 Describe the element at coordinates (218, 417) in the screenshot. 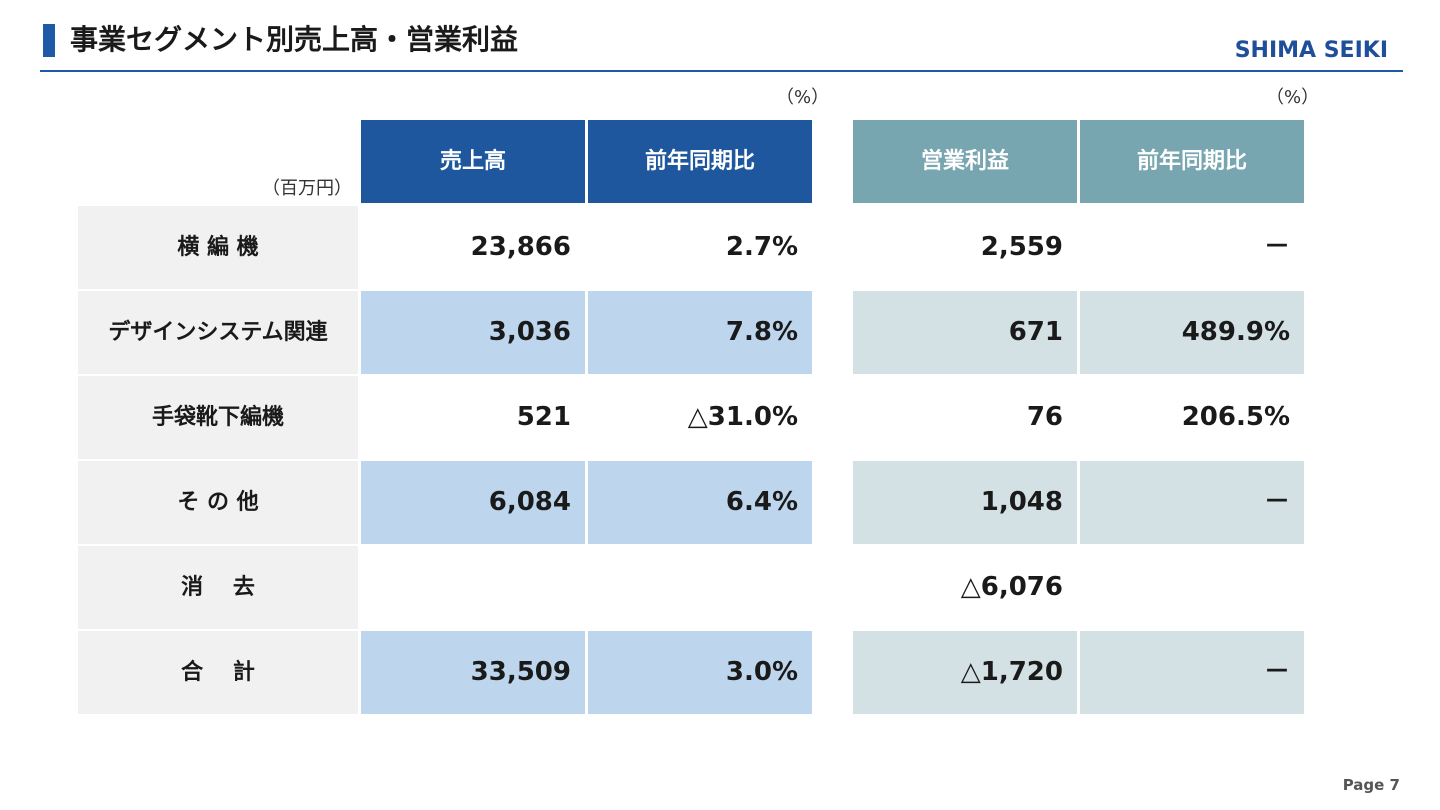

I see `row-label-glove-sock-knitting: 手袋靴下編機` at that location.